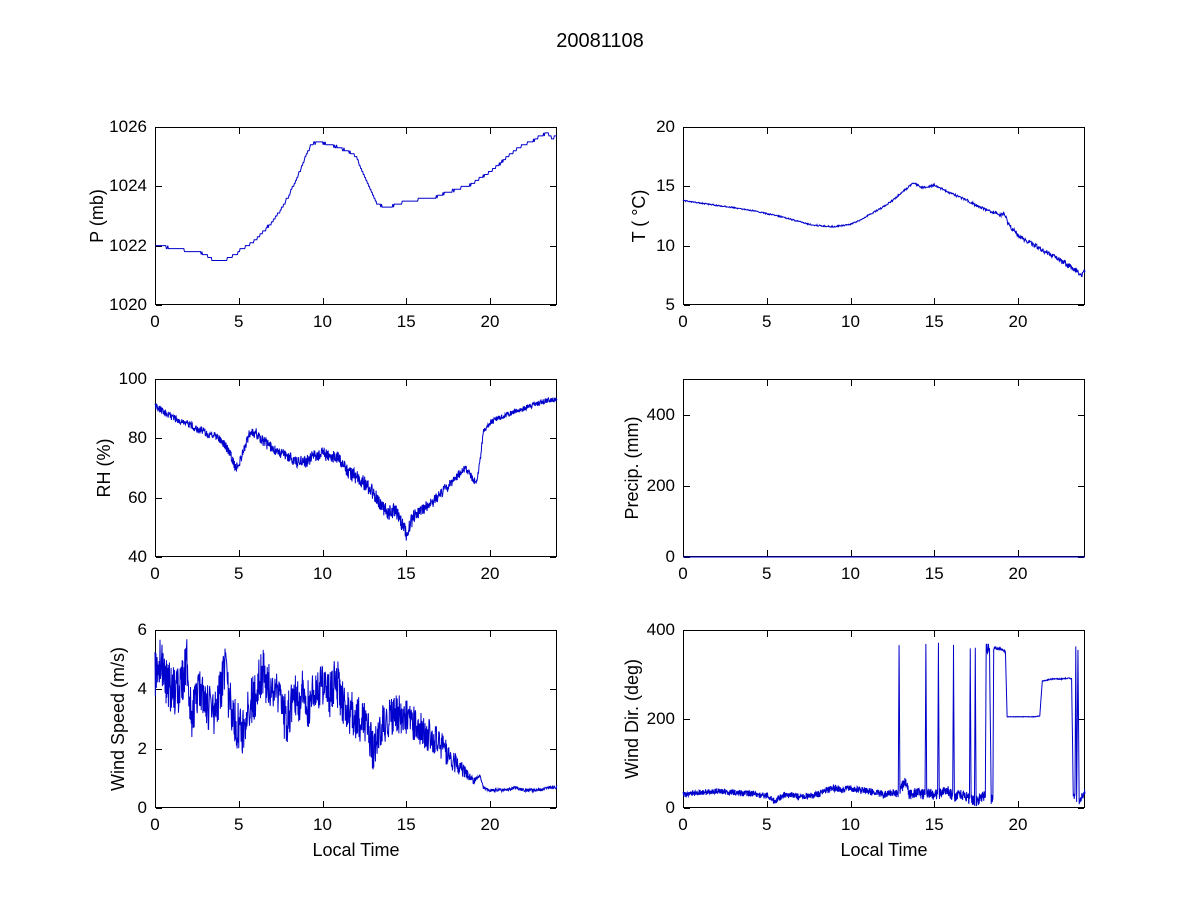 The image size is (1200, 900). Describe the element at coordinates (600, 41) in the screenshot. I see `figure-title: 20081108` at that location.